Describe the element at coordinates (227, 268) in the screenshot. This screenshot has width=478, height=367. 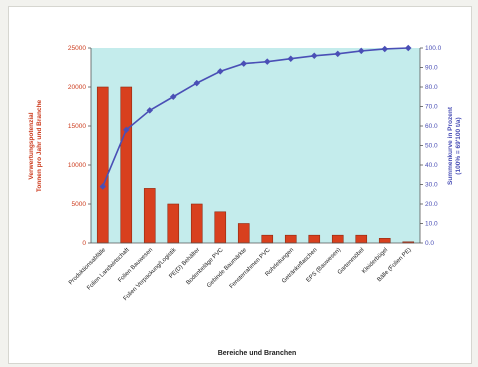
I see `x-tick-label: Gebinde Baumärkte` at that location.